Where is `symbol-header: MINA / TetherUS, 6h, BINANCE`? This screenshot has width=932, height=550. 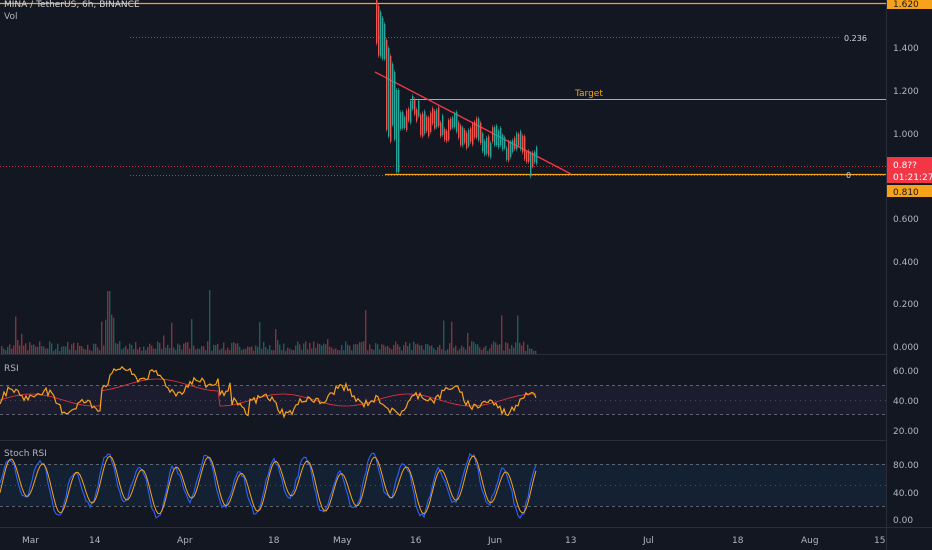 symbol-header: MINA / TetherUS, 6h, BINANCE is located at coordinates (72, 5).